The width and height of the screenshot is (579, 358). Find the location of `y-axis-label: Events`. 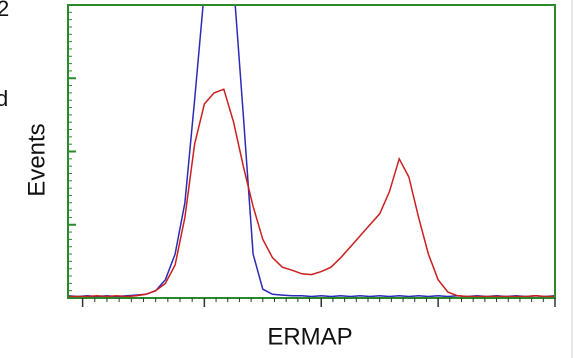

y-axis-label: Events is located at coordinates (36, 159).